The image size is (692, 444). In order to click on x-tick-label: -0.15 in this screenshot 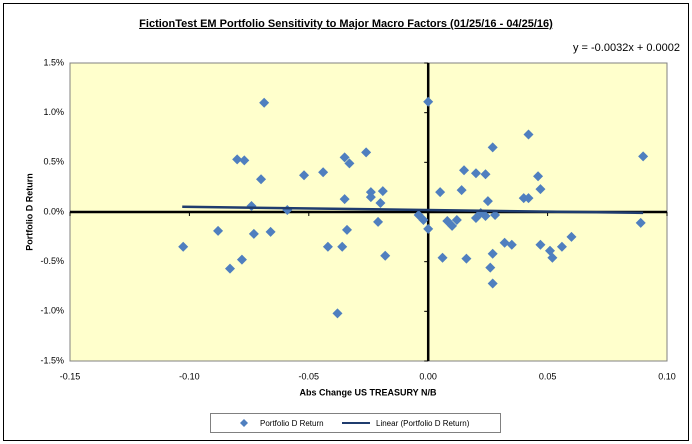, I will do `click(70, 376)`.